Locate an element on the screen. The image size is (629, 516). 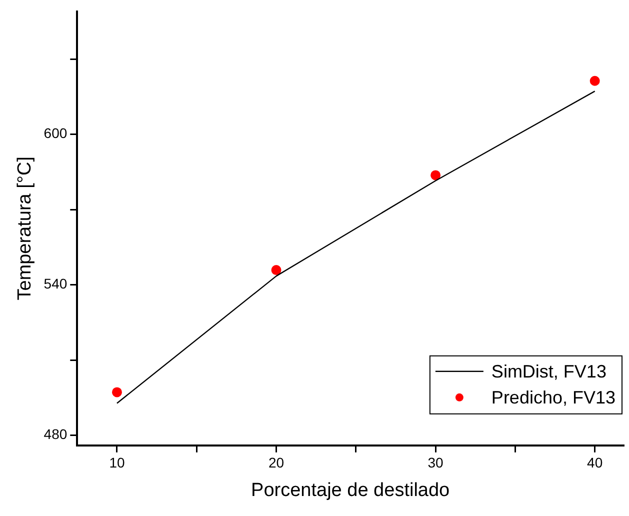
x-tick-label: 20 is located at coordinates (276, 462).